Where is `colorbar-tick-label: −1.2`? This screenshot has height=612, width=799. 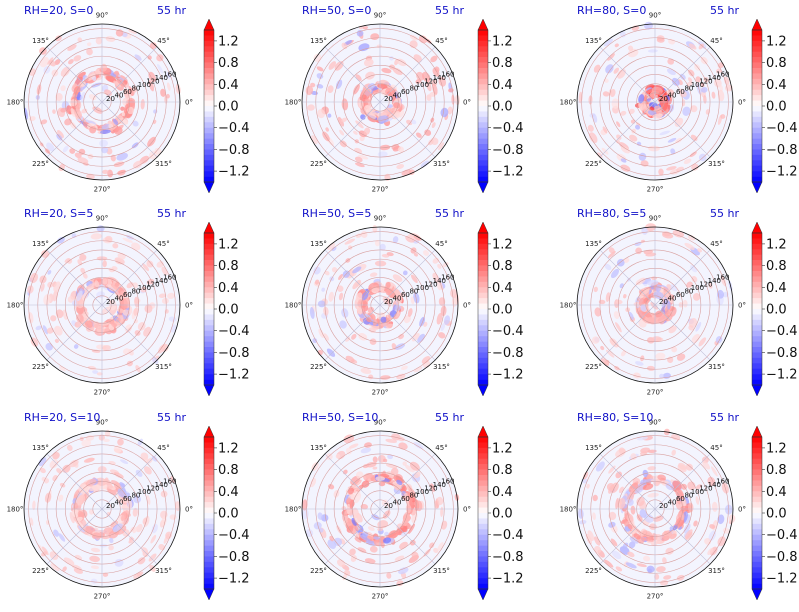
colorbar-tick-label: −1.2 is located at coordinates (782, 172).